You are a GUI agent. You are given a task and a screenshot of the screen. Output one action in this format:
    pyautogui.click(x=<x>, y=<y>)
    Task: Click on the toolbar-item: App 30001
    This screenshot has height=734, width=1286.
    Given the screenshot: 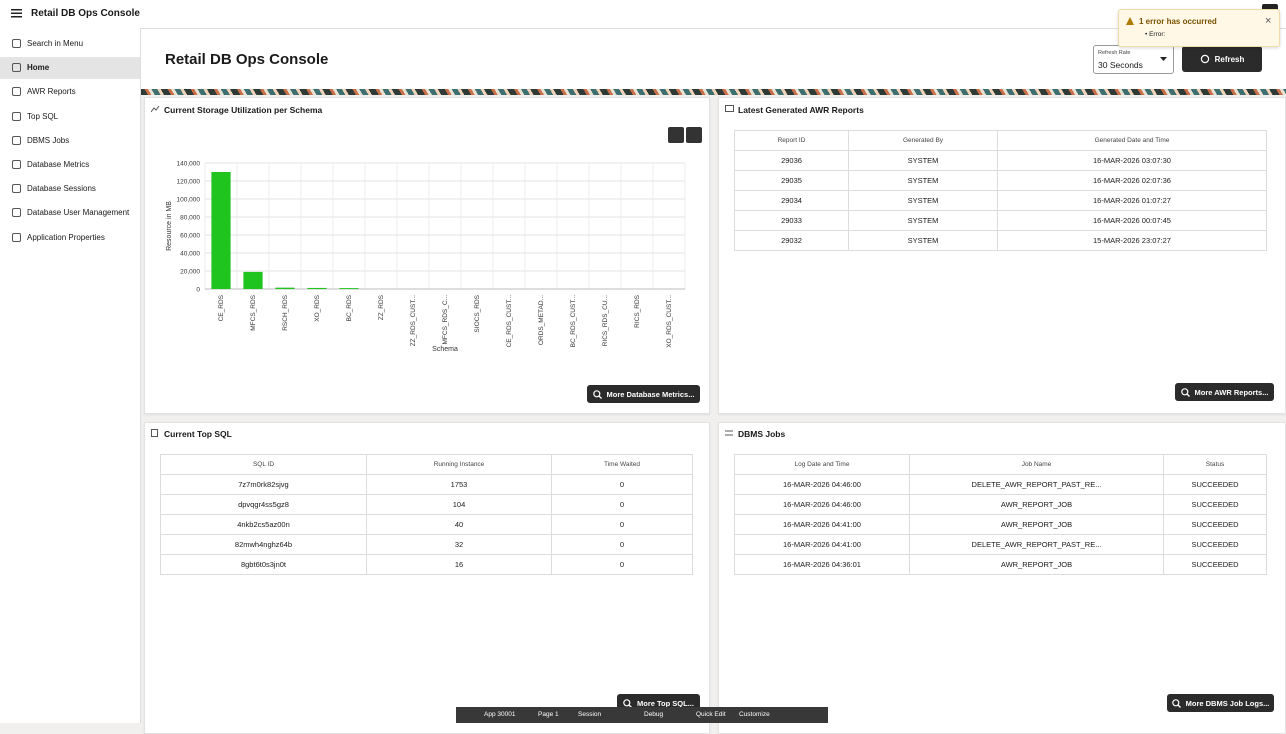 What is the action you would take?
    pyautogui.click(x=500, y=714)
    